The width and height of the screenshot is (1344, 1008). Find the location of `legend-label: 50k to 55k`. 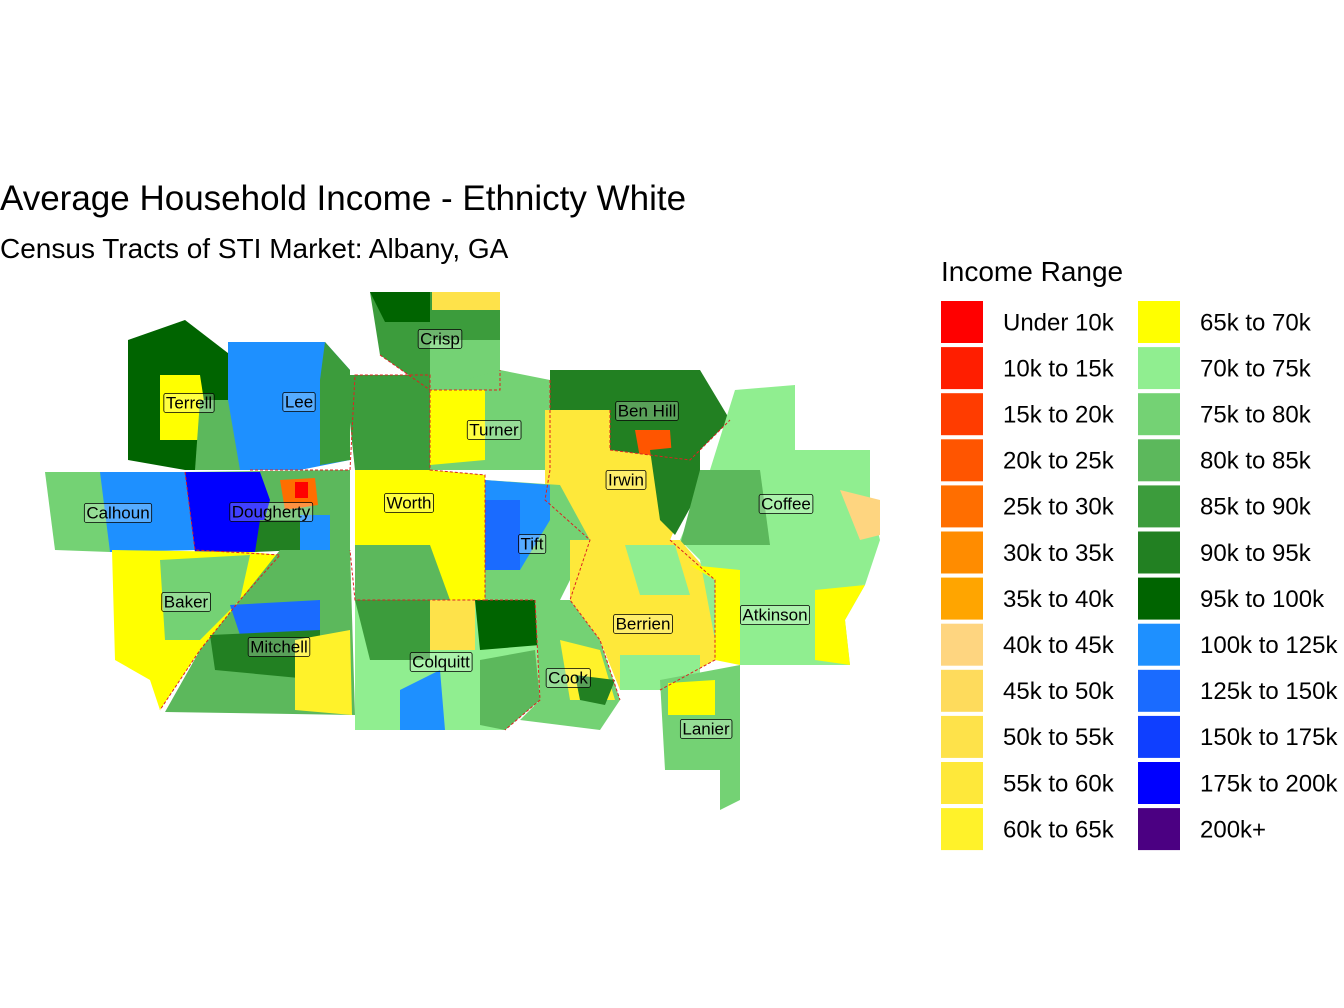

legend-label: 50k to 55k is located at coordinates (1059, 737).